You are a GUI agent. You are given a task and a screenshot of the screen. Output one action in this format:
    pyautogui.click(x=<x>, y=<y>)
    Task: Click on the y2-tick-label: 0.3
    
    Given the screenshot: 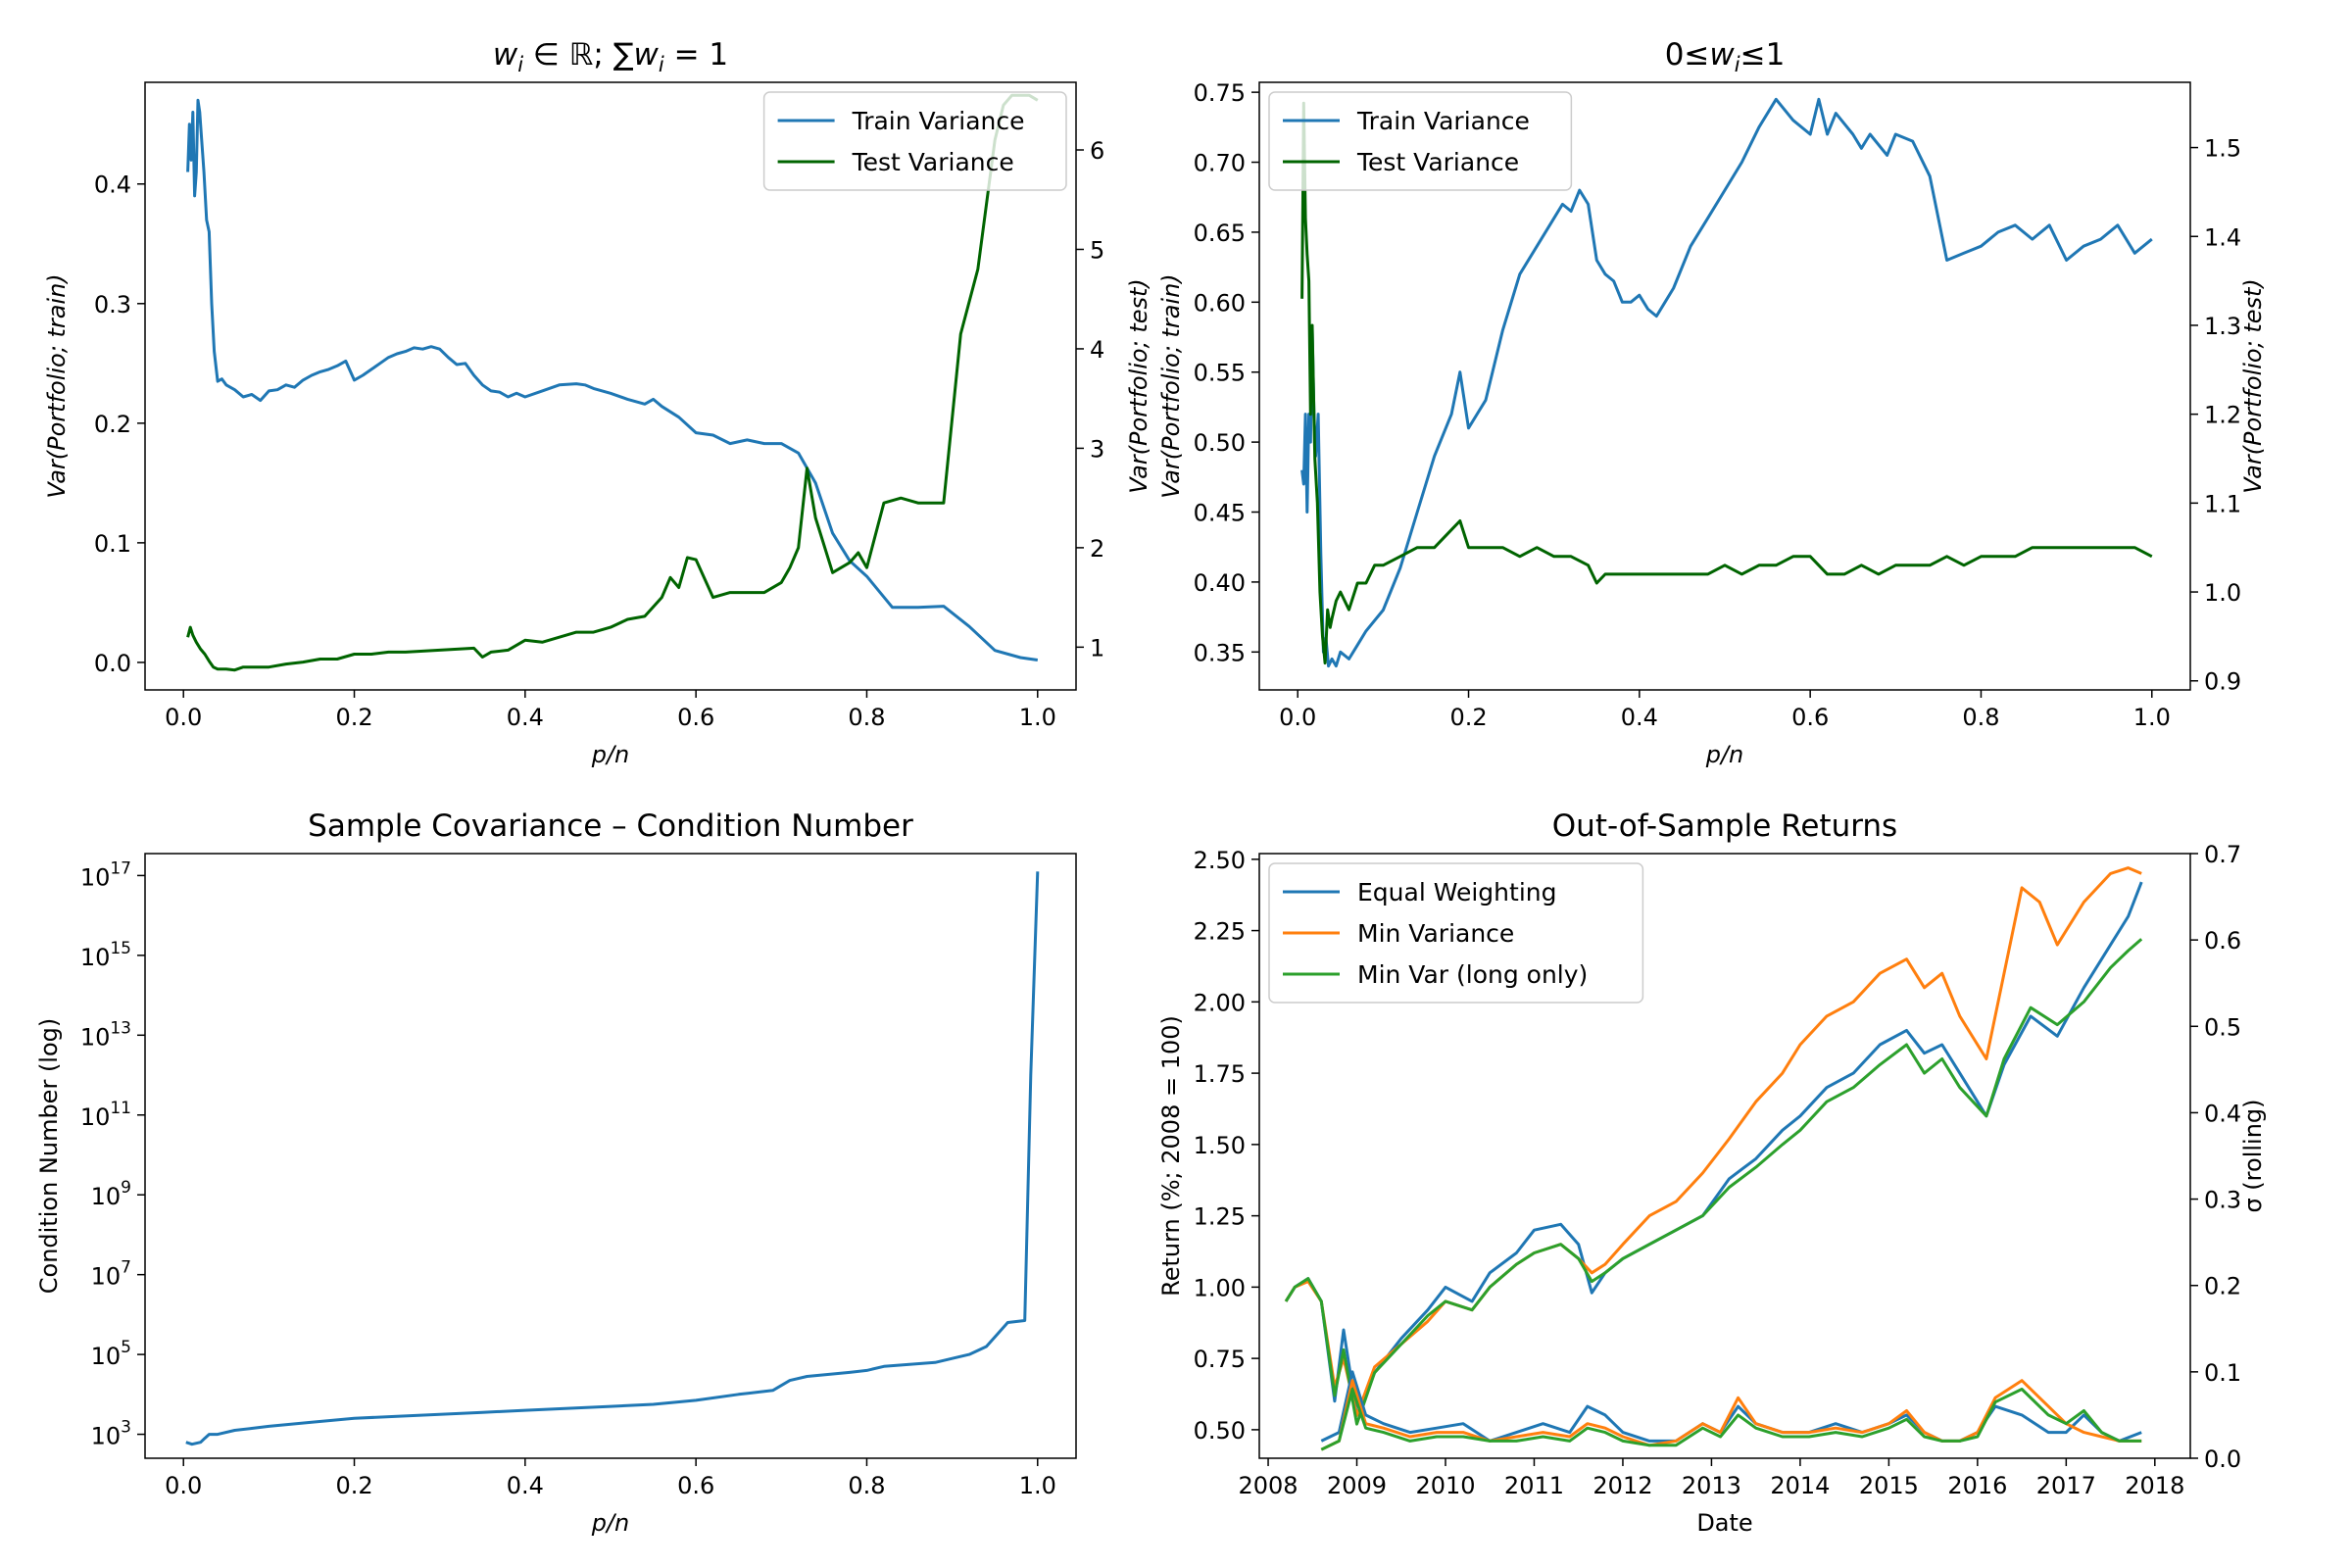 What is the action you would take?
    pyautogui.click(x=2222, y=1200)
    